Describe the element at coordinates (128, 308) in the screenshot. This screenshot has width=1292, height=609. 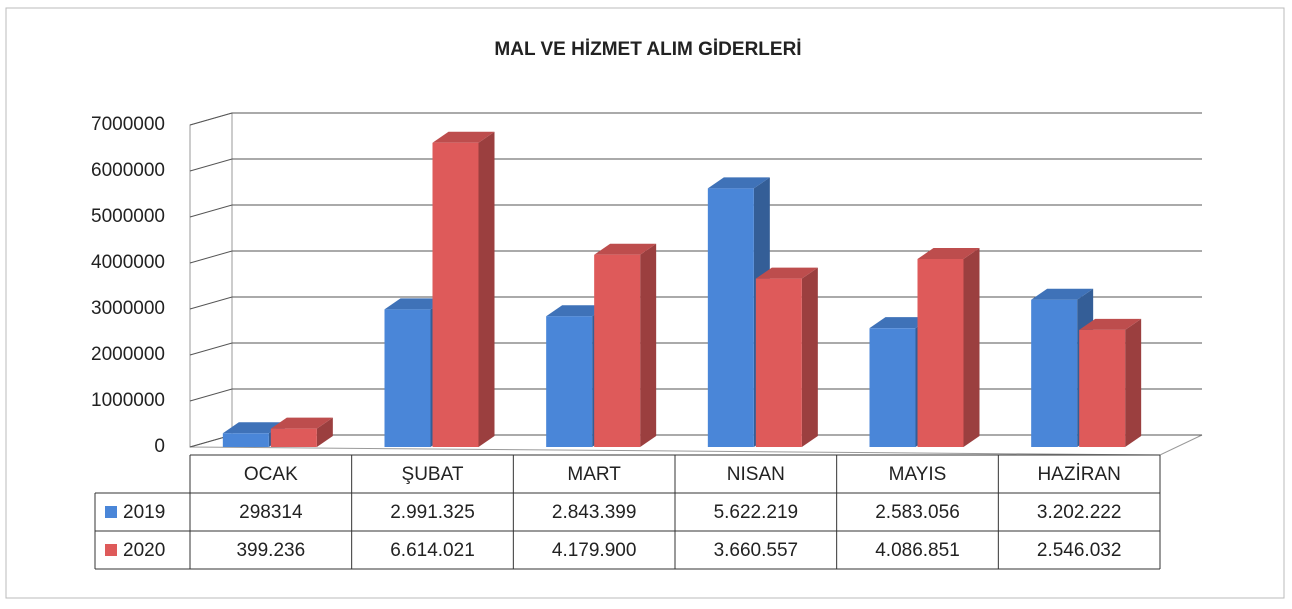
I see `y-tick-label: 3000000` at that location.